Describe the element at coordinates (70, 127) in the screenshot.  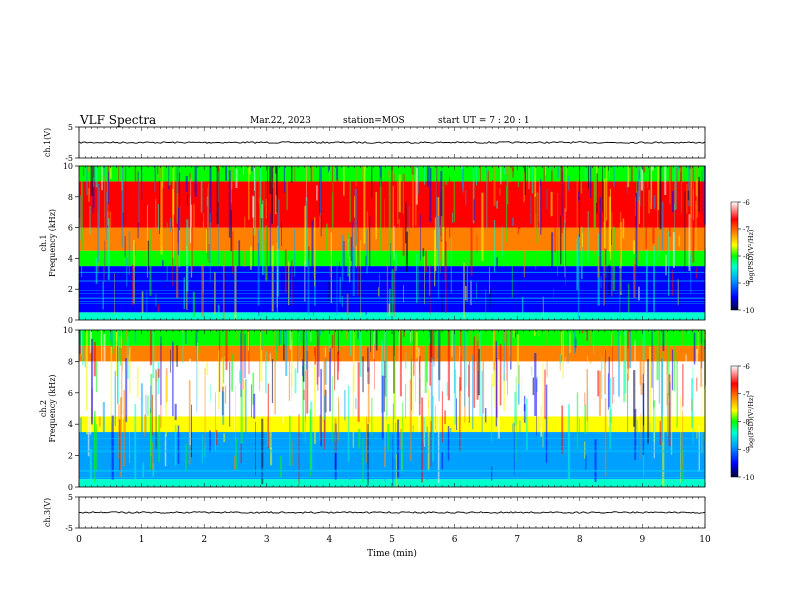
I see `y-tick-label: 5` at that location.